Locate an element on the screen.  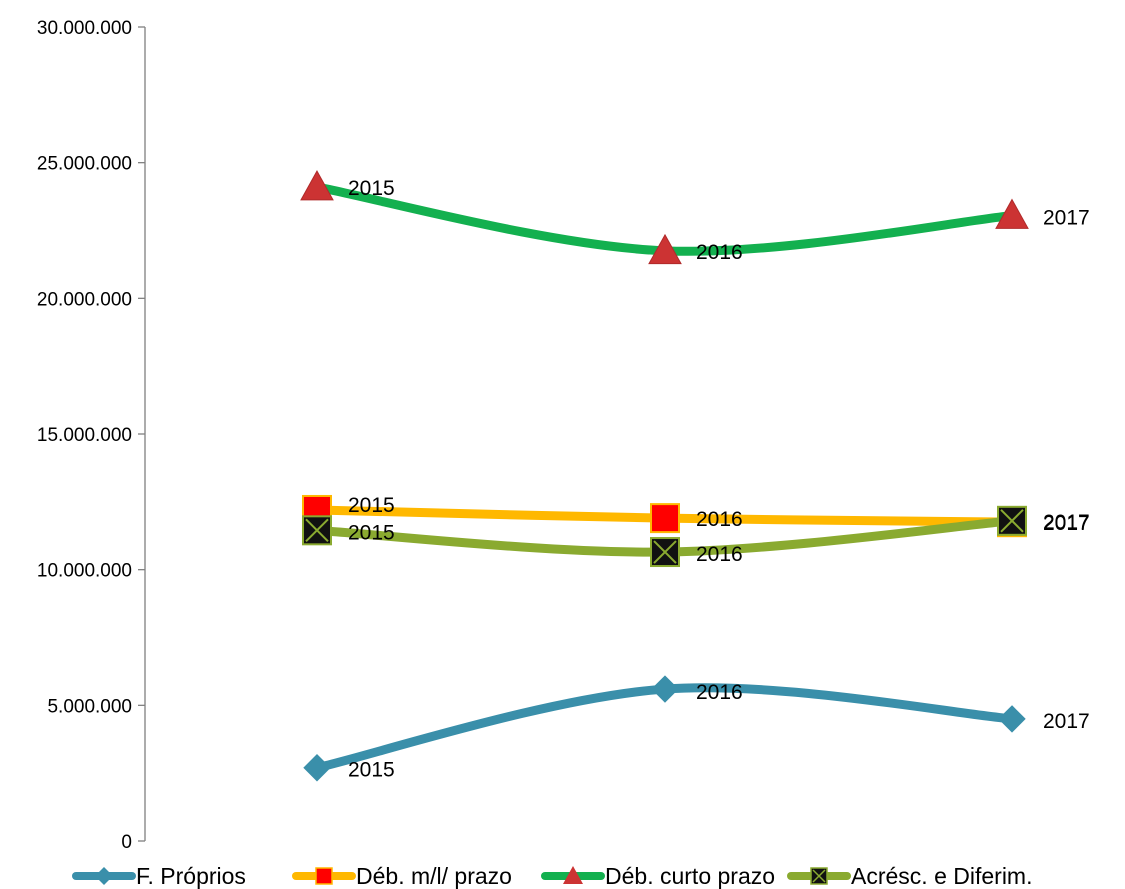
legend-item: F. Próprios is located at coordinates (159, 876).